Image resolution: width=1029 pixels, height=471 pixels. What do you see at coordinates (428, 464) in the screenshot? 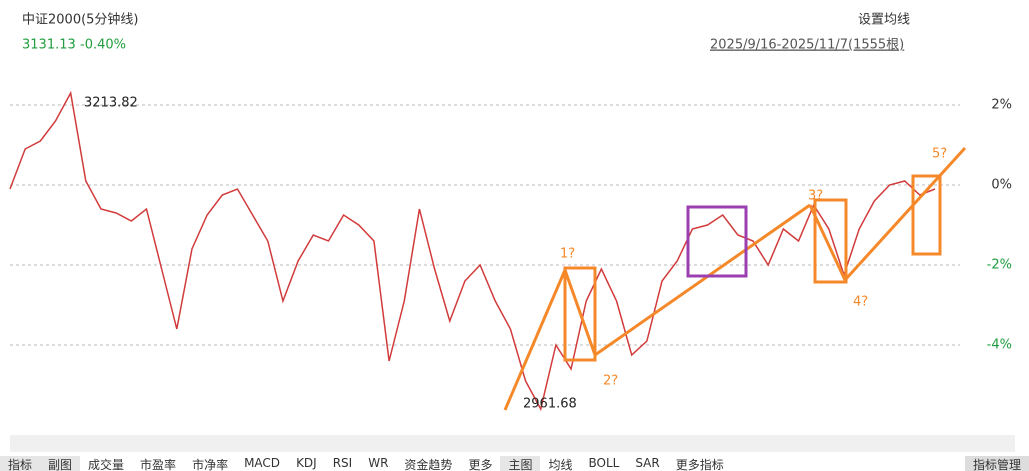
I see `tab: 资金趋势` at bounding box center [428, 464].